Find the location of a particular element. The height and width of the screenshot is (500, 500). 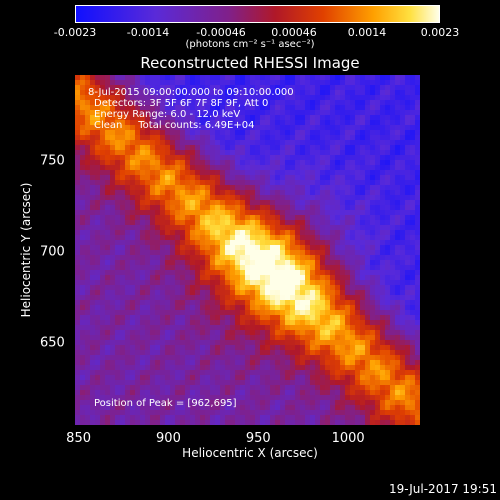

colorbar-tick-label: 0.0023 is located at coordinates (440, 32).